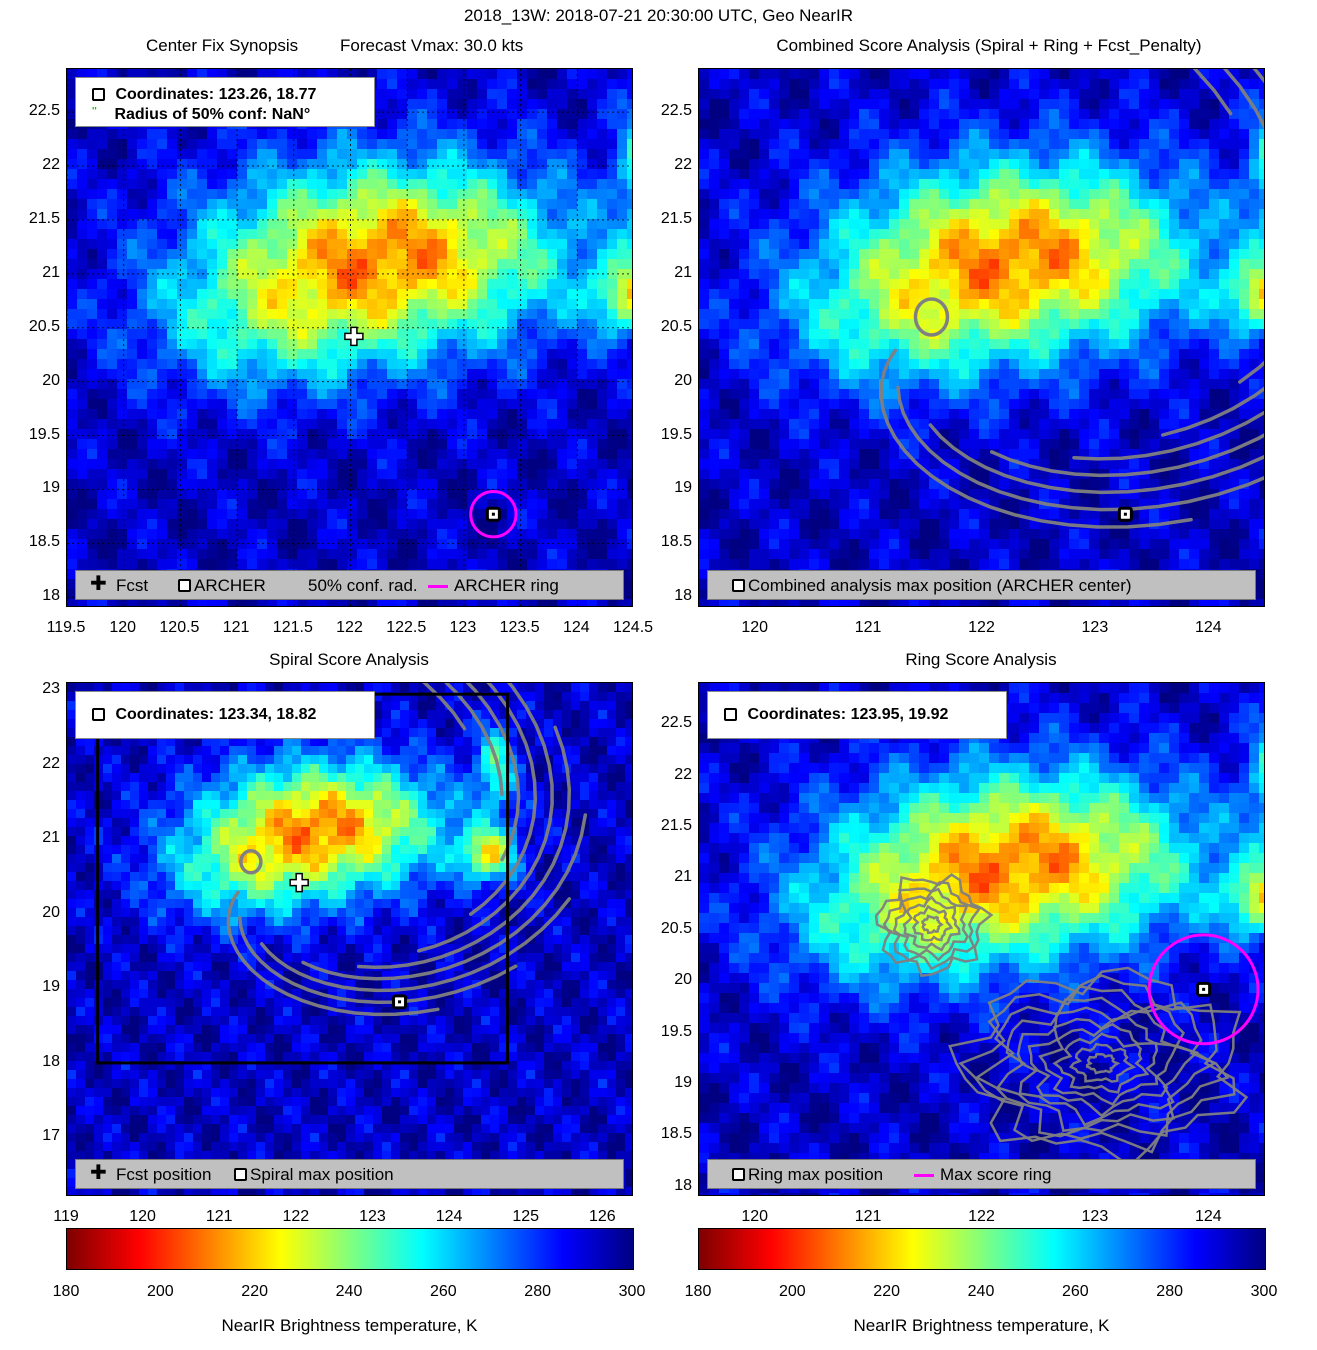 Image resolution: width=1317 pixels, height=1350 pixels. I want to click on x-tick-label: 125, so click(526, 1216).